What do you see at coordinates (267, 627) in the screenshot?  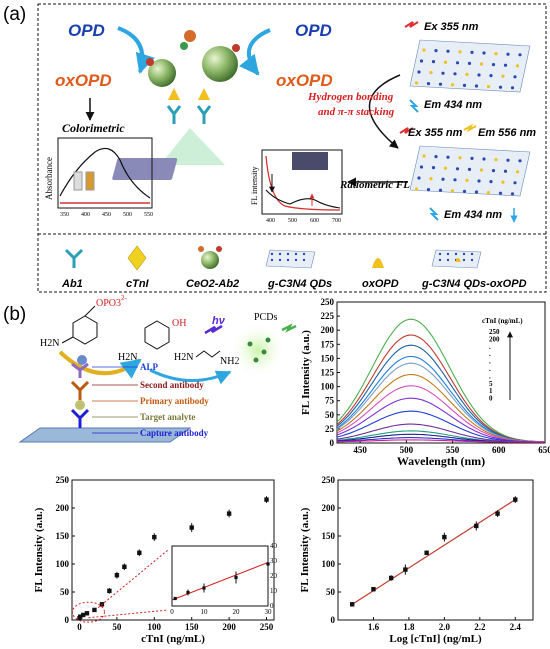 I see `x-tick-label: 250` at bounding box center [267, 627].